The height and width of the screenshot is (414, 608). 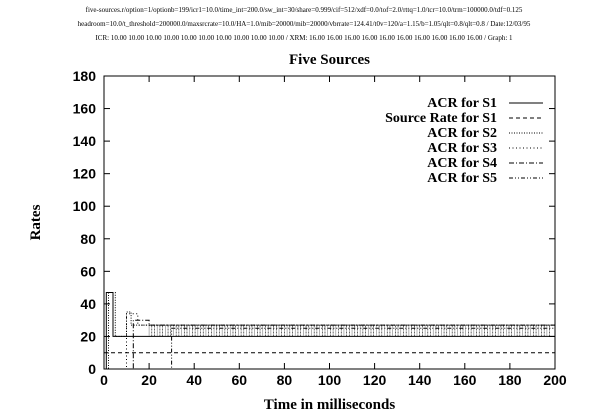 I want to click on legend-label-6: ACR for S5, so click(x=462, y=178).